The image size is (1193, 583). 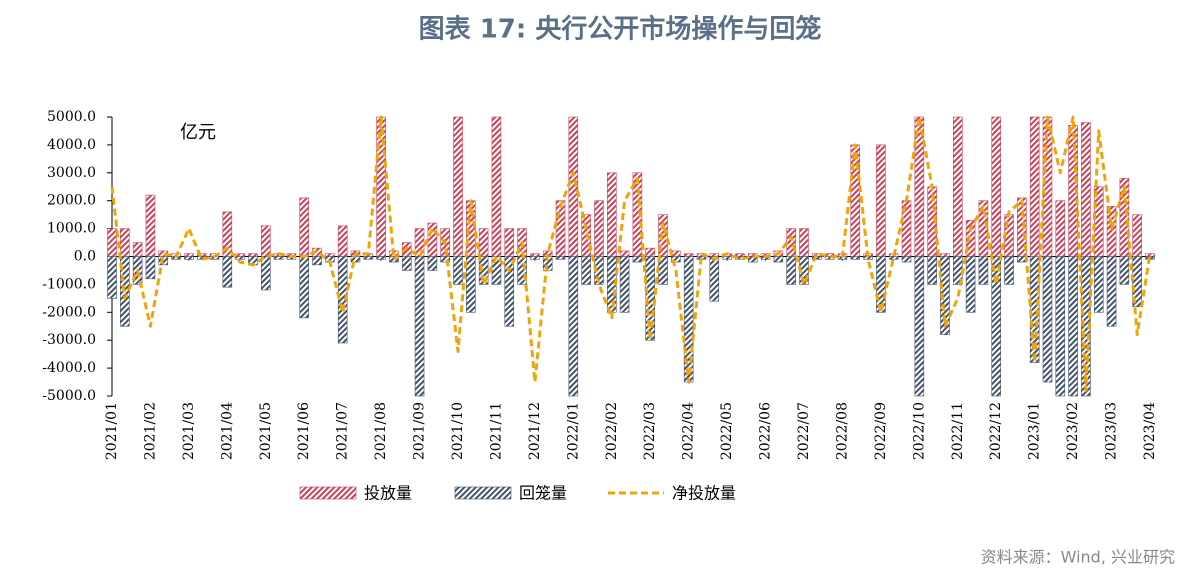 I want to click on y-tick-label: 2000.0, so click(x=71, y=201).